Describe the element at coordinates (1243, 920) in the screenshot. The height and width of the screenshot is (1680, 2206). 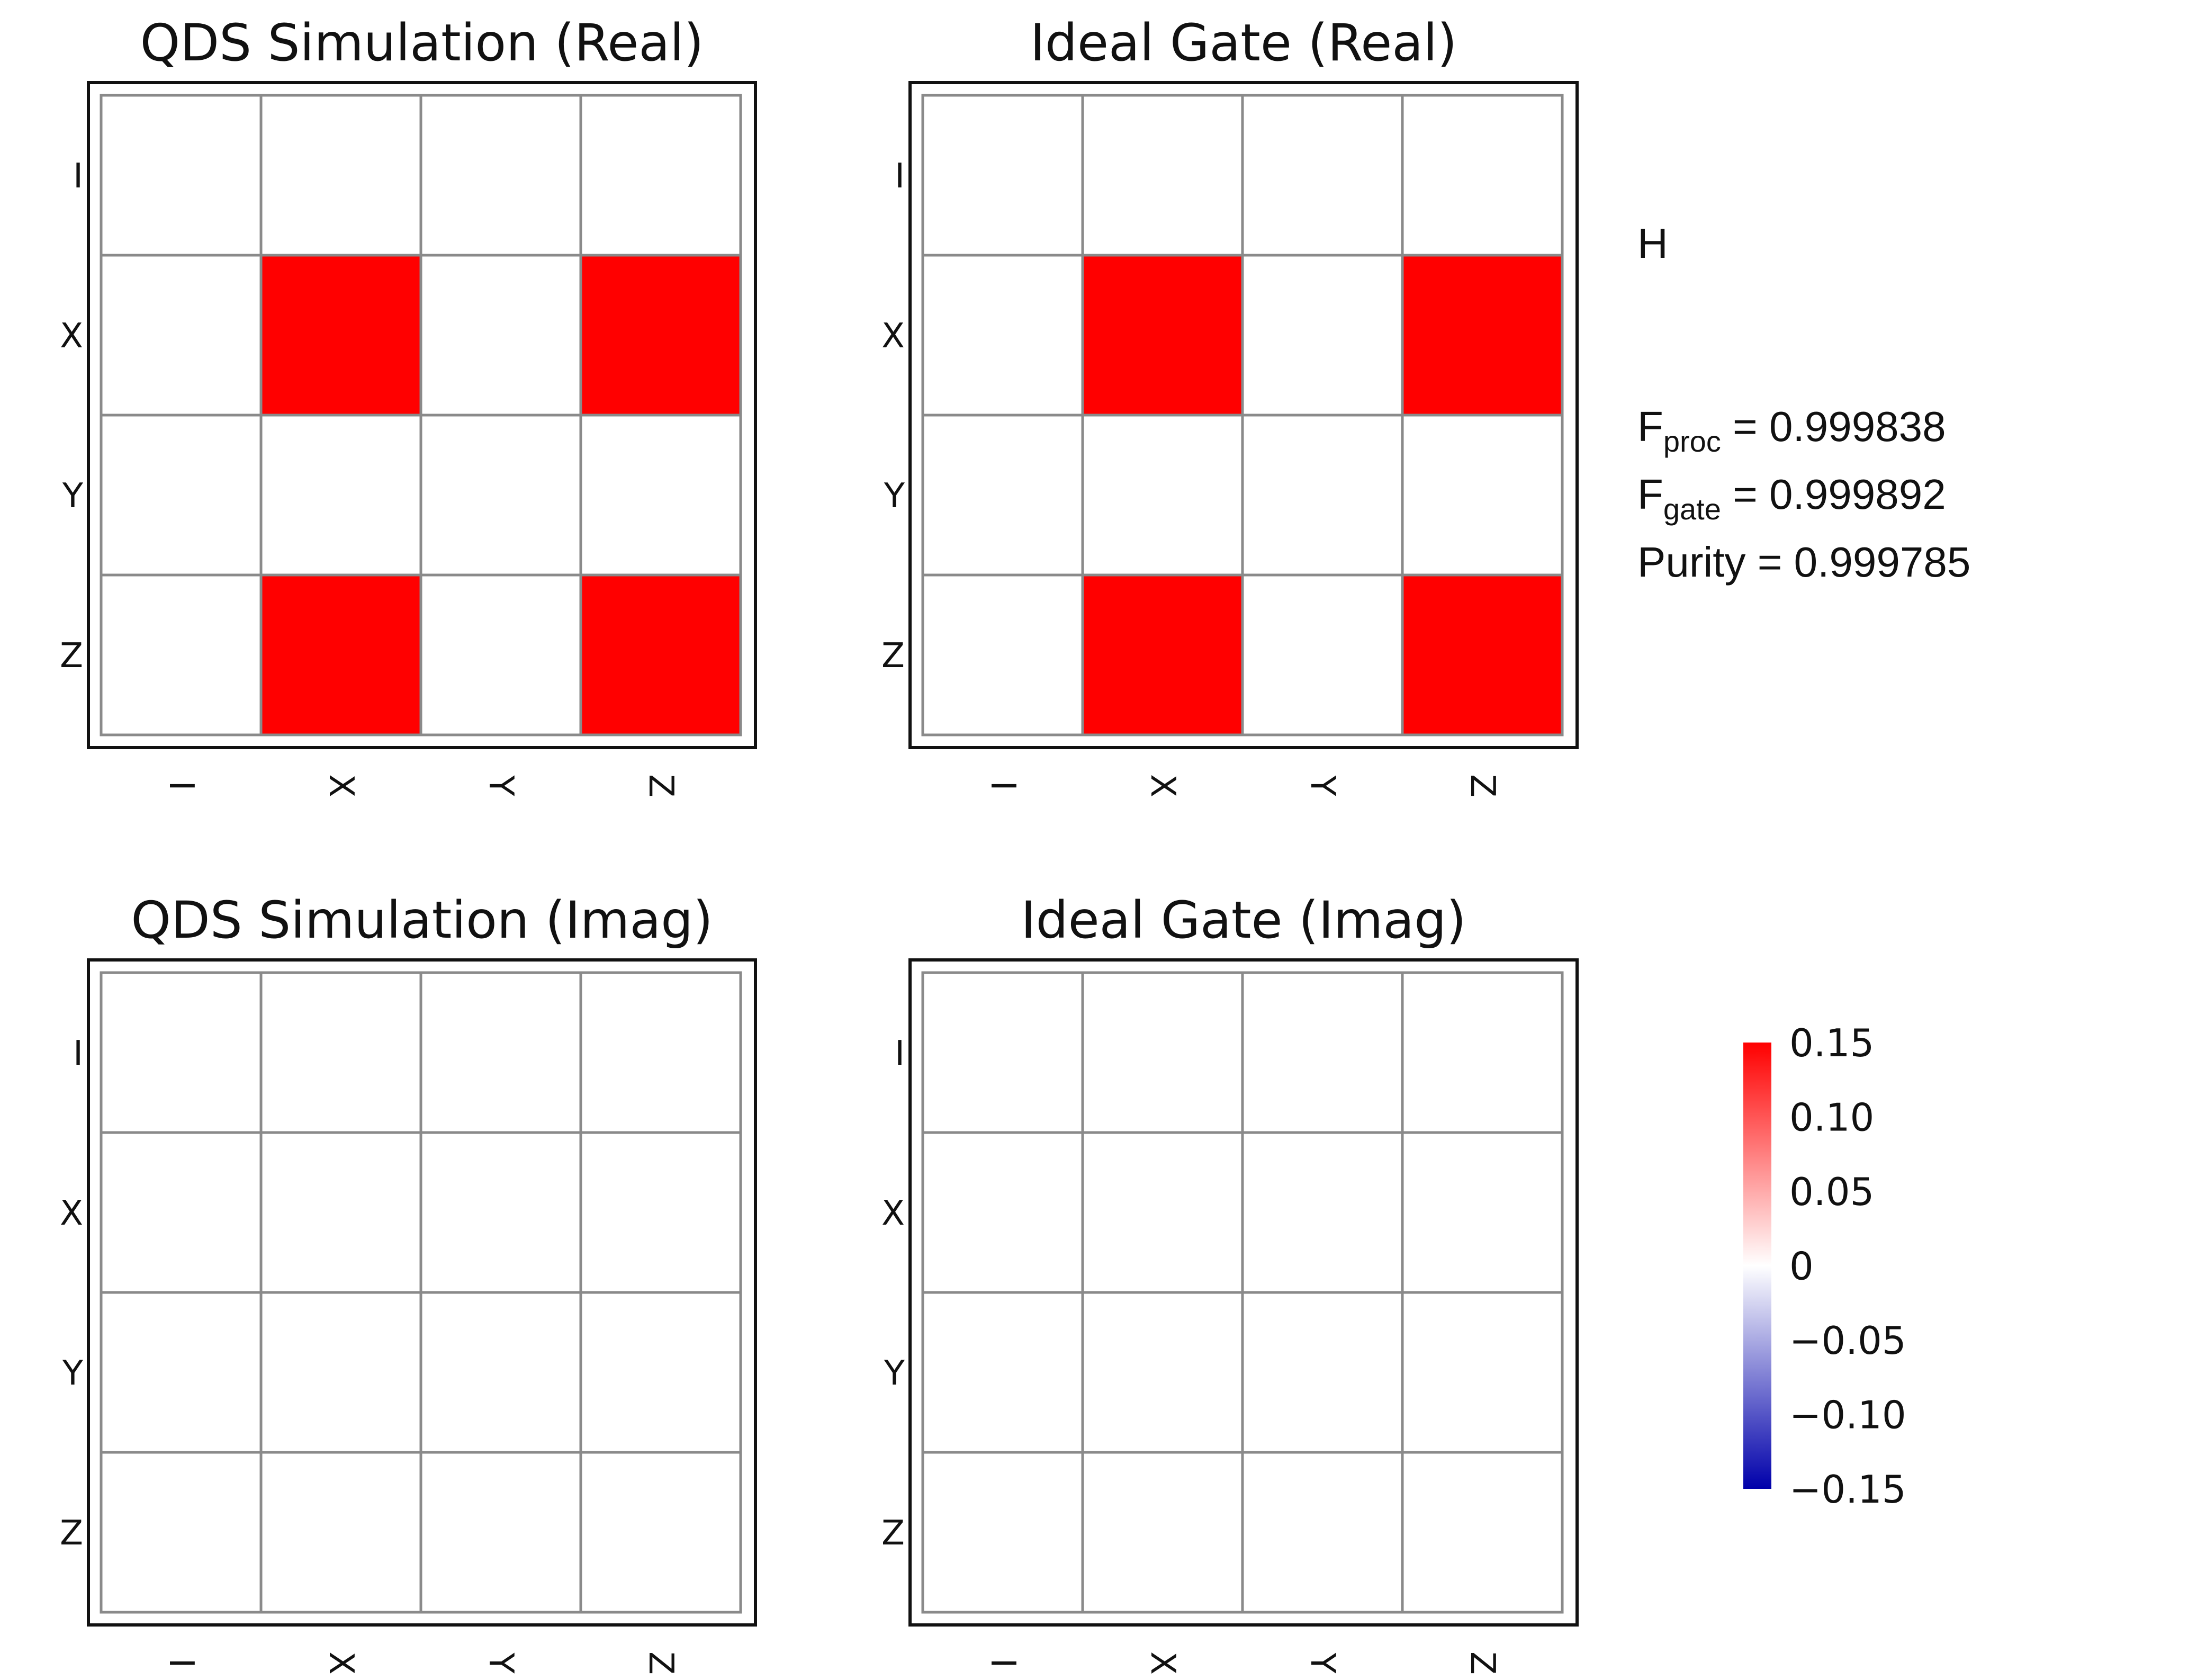
I see `panel-title: Ideal Gate (Imag)` at that location.